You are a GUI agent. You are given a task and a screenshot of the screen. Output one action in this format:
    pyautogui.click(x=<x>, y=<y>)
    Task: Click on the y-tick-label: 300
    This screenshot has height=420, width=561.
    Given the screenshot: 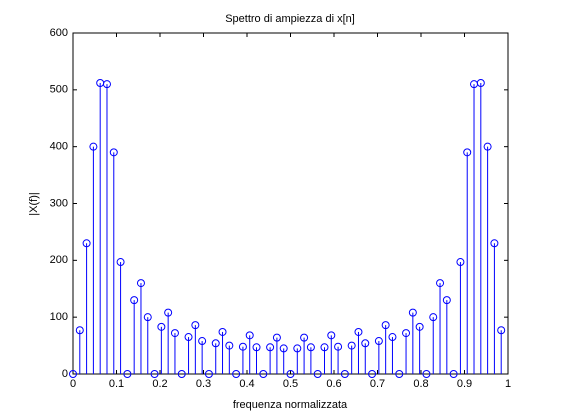 What is the action you would take?
    pyautogui.click(x=59, y=203)
    